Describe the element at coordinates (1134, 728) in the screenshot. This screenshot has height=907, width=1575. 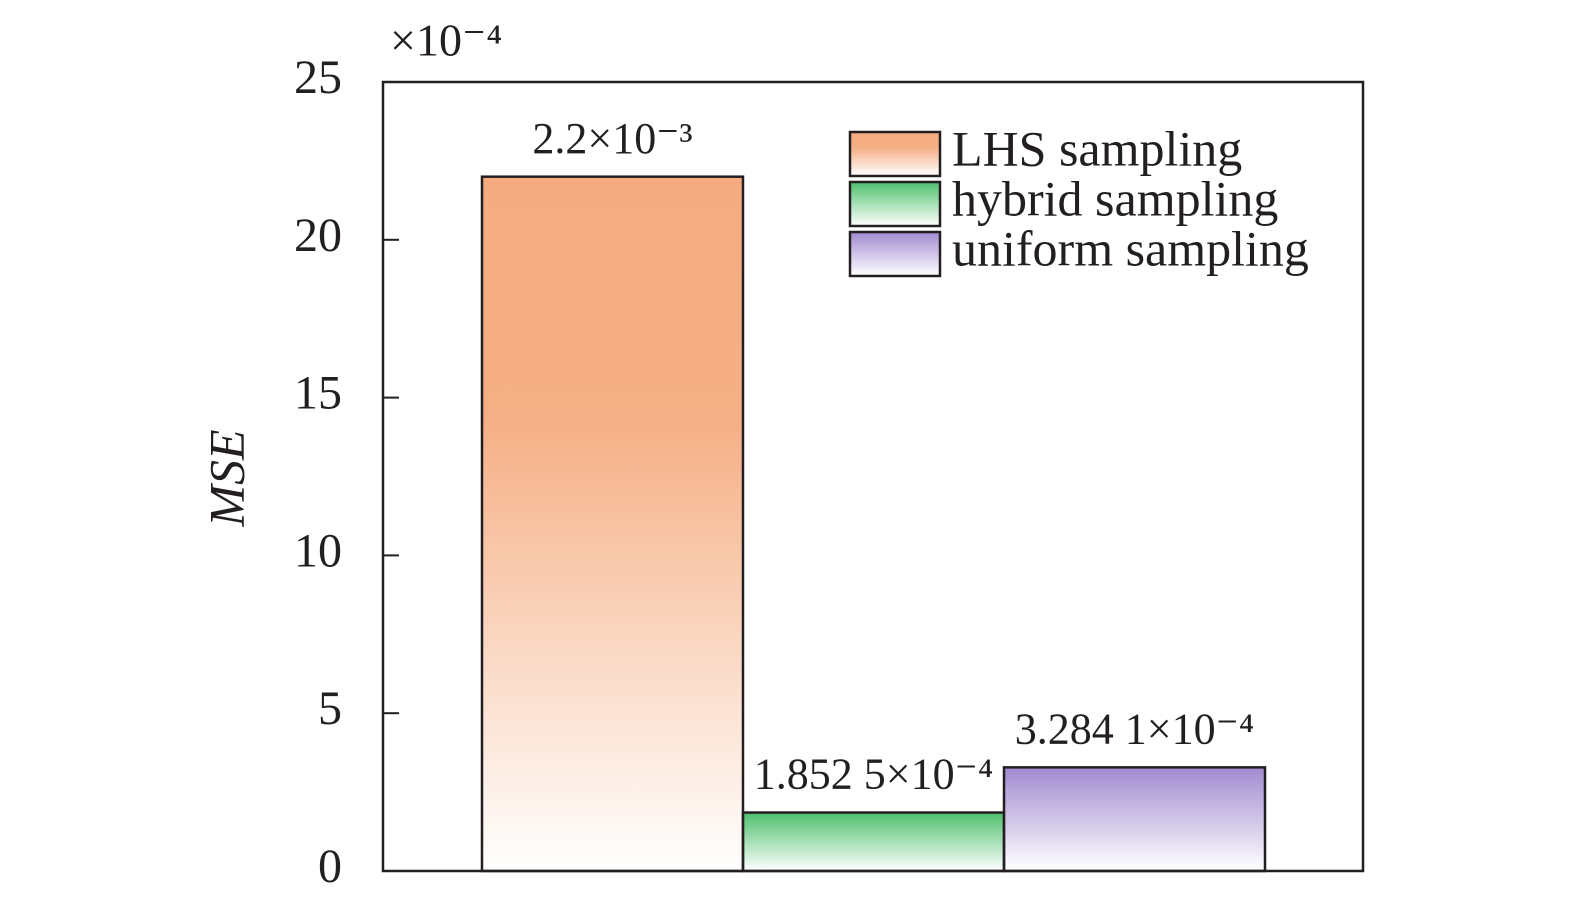
I see `value-label: 3.284 1×10⁻⁴` at that location.